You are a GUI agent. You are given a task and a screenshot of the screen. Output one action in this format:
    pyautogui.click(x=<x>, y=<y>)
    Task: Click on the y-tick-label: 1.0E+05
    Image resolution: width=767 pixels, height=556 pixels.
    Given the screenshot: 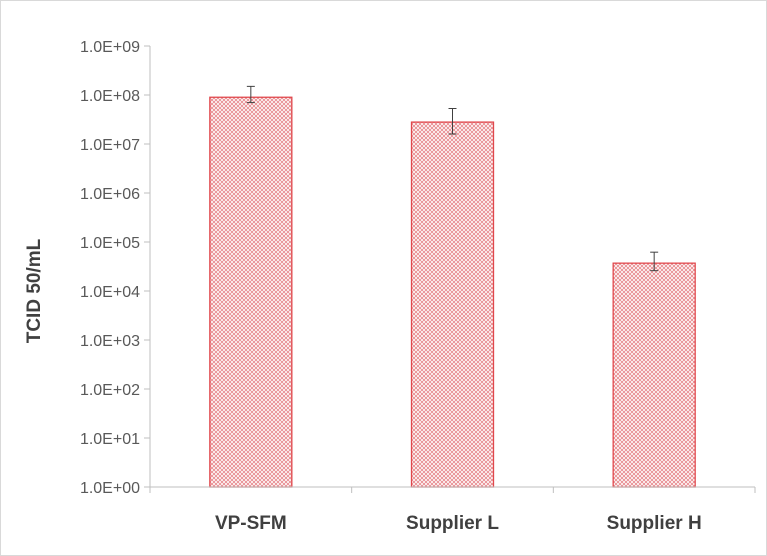 What is the action you would take?
    pyautogui.click(x=110, y=243)
    